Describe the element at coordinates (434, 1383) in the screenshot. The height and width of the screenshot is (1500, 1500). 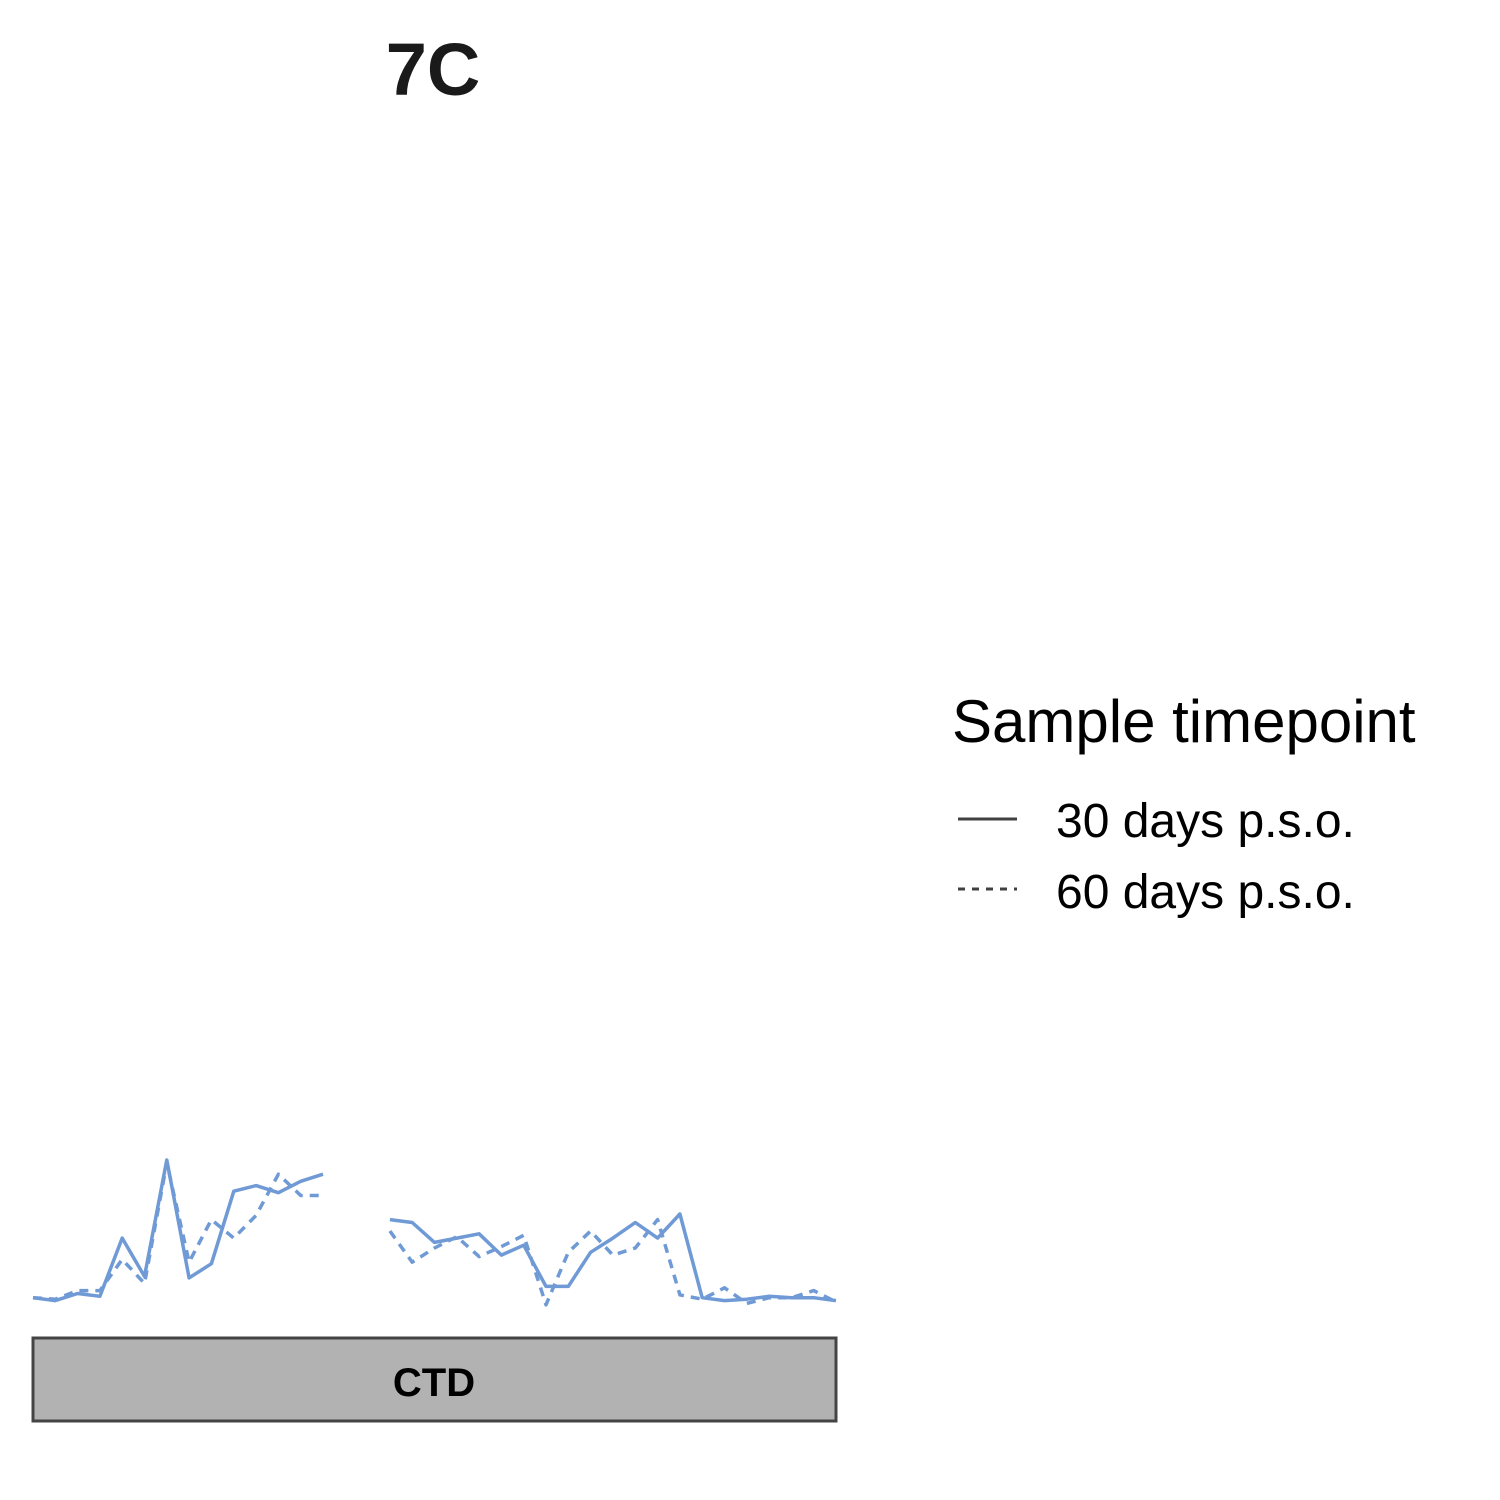
I see `domain-label: CTD` at that location.